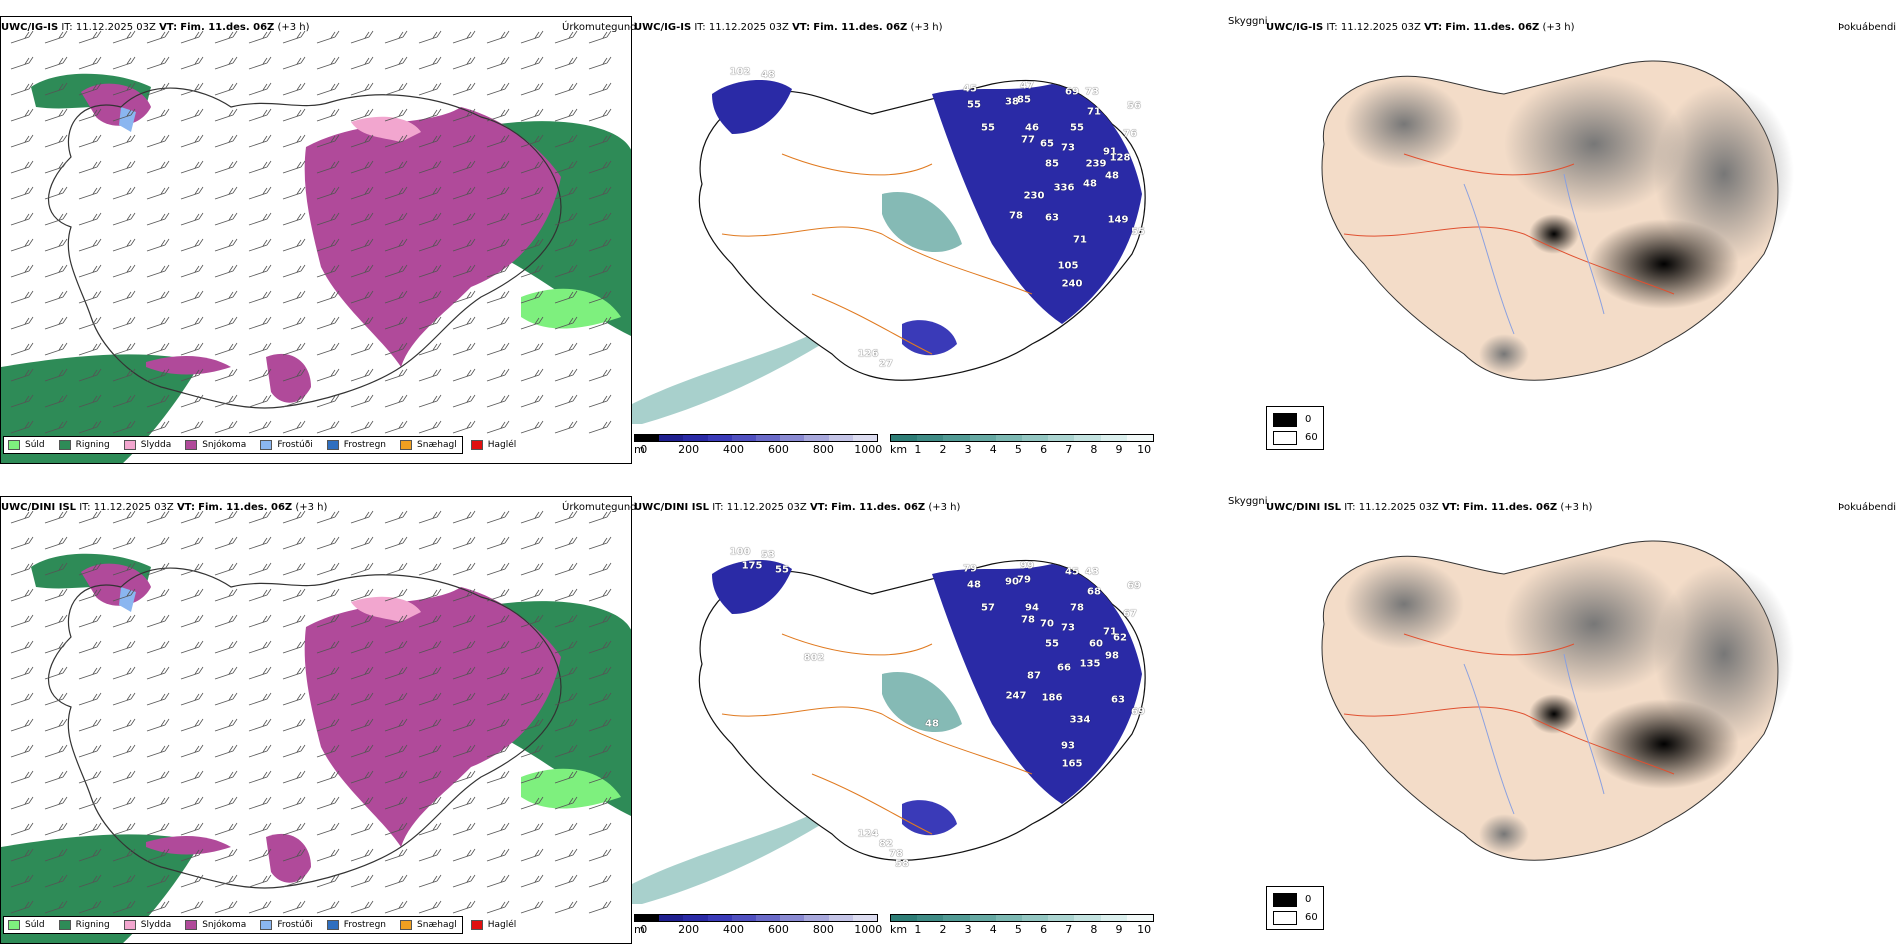 The width and height of the screenshot is (1900, 950). I want to click on rain-region-south, so click(101, 408).